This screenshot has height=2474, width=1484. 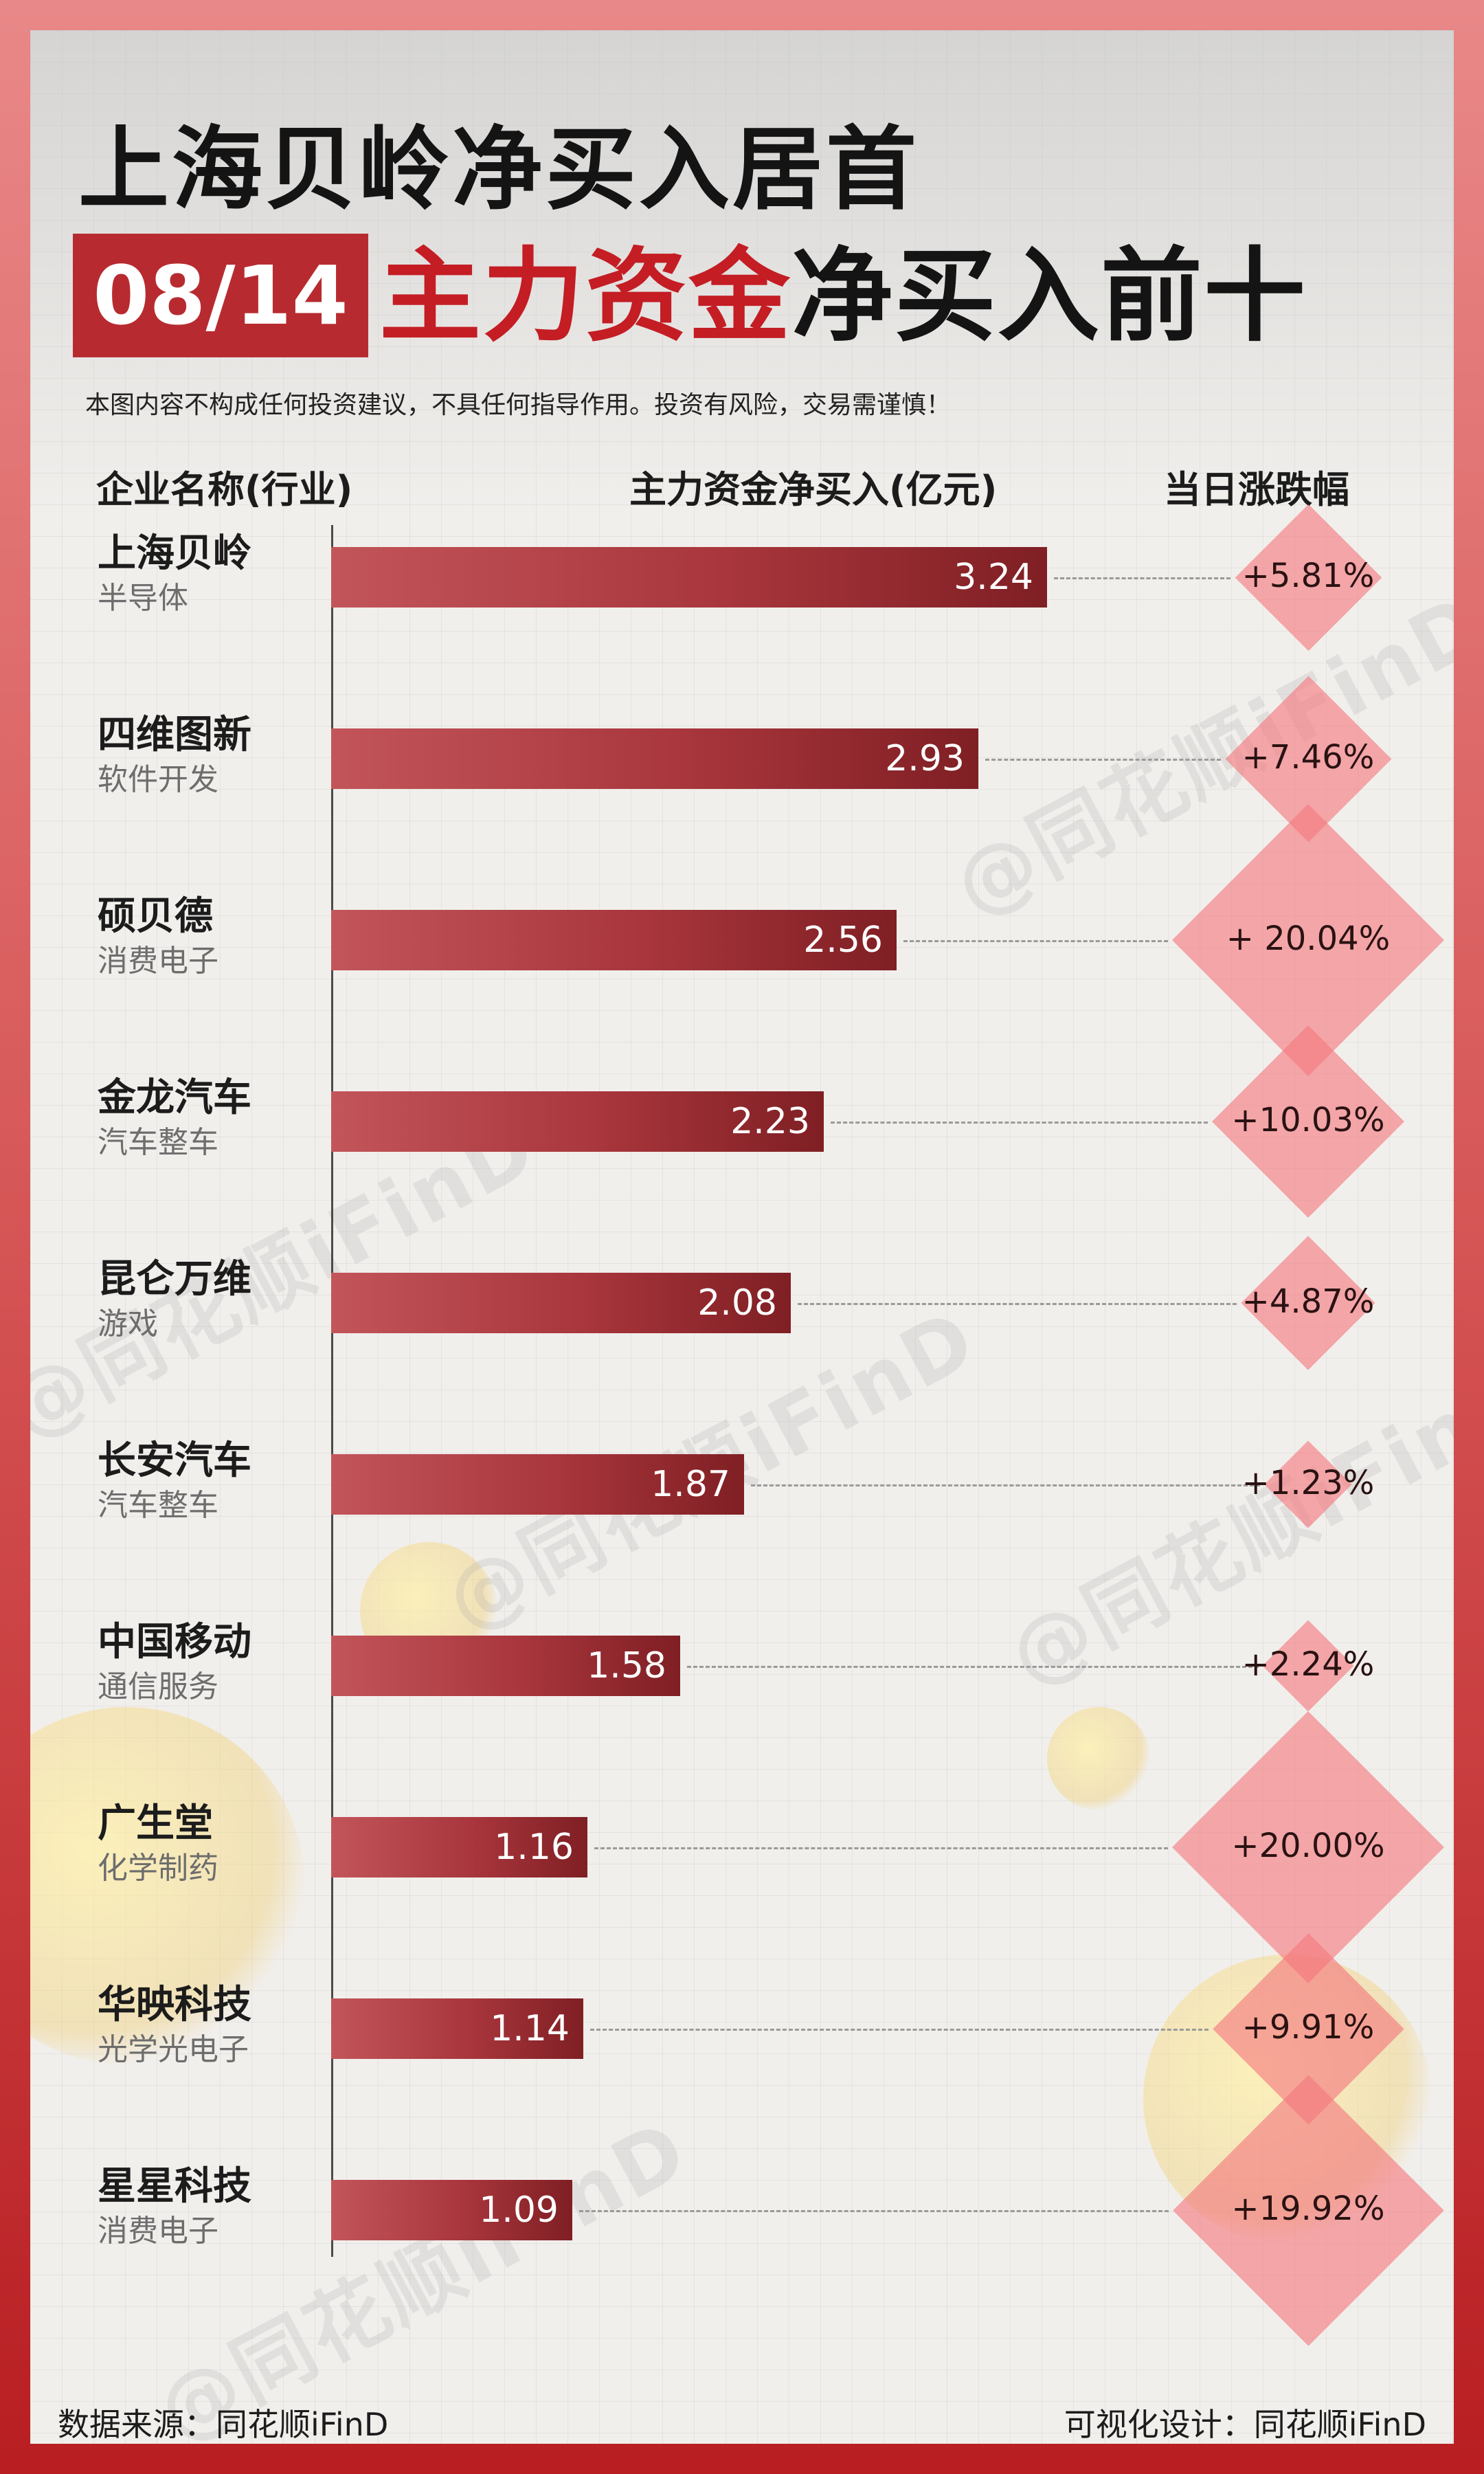 What do you see at coordinates (1308, 2208) in the screenshot?
I see `change-label: +19.92%` at bounding box center [1308, 2208].